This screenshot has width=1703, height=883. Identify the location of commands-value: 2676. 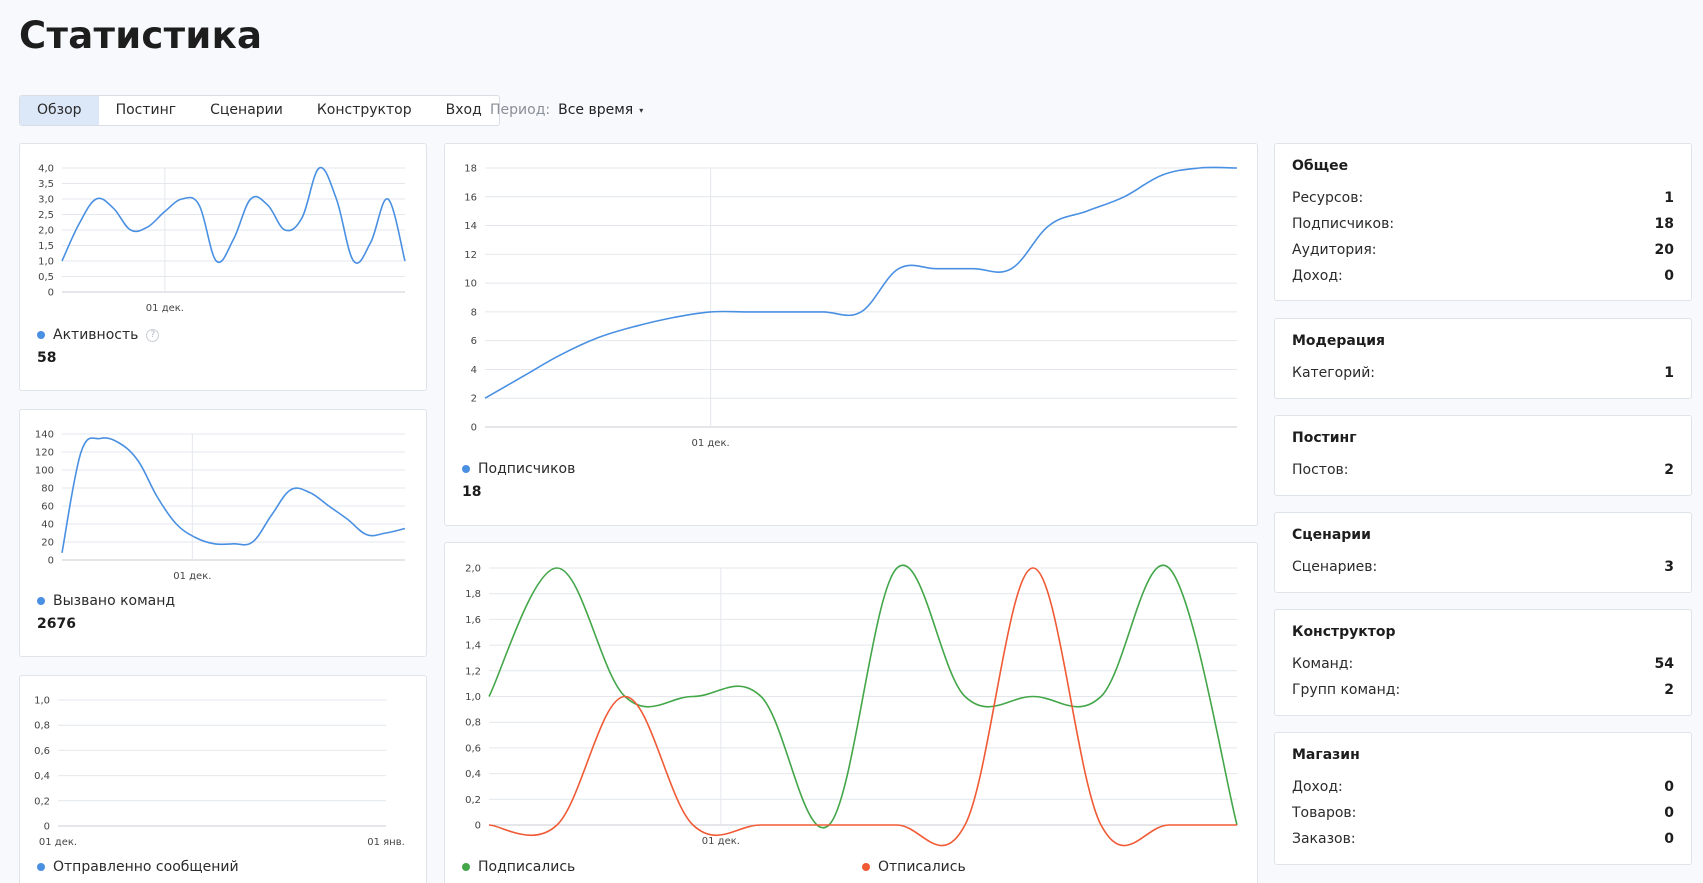
(56, 624).